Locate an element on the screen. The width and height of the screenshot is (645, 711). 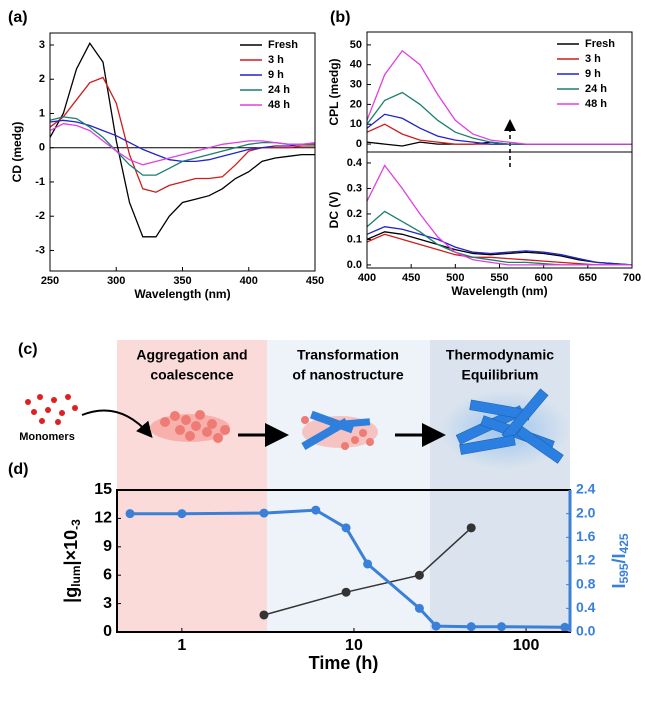
panel-label: (d) is located at coordinates (18, 469).